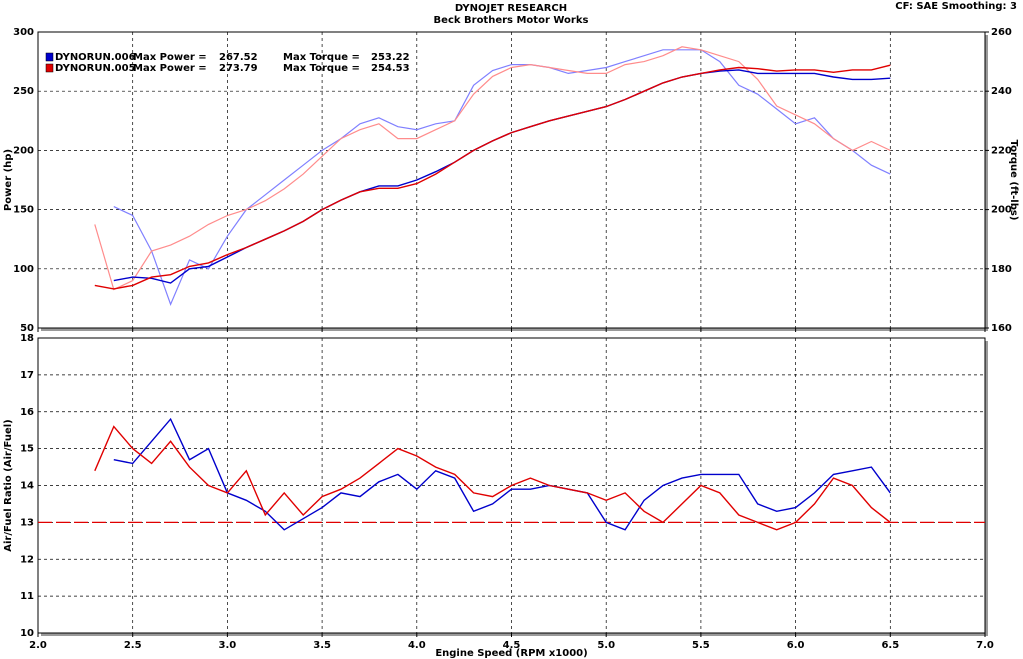 This screenshot has height=659, width=1023. Describe the element at coordinates (27, 375) in the screenshot. I see `y-tick-label: 17` at that location.